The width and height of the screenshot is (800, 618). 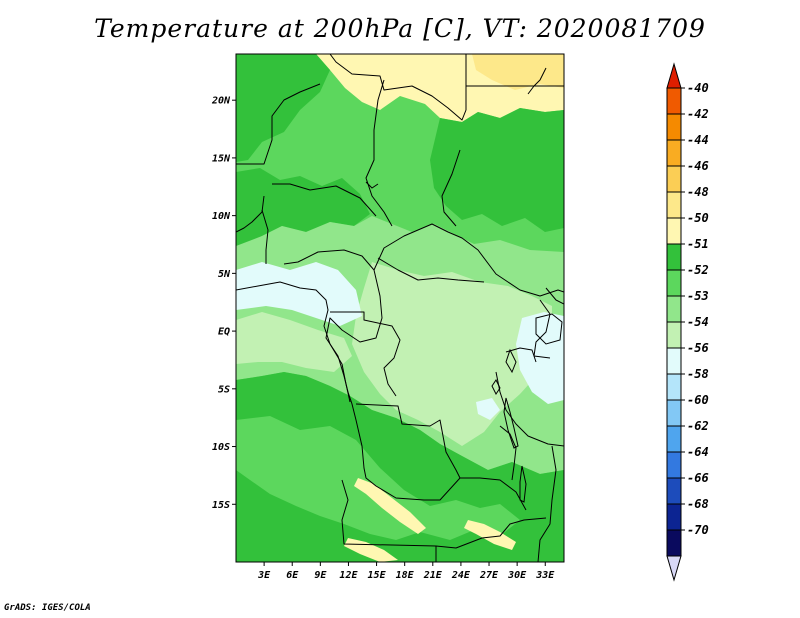 I want to click on cyan-east-region, so click(x=540, y=358).